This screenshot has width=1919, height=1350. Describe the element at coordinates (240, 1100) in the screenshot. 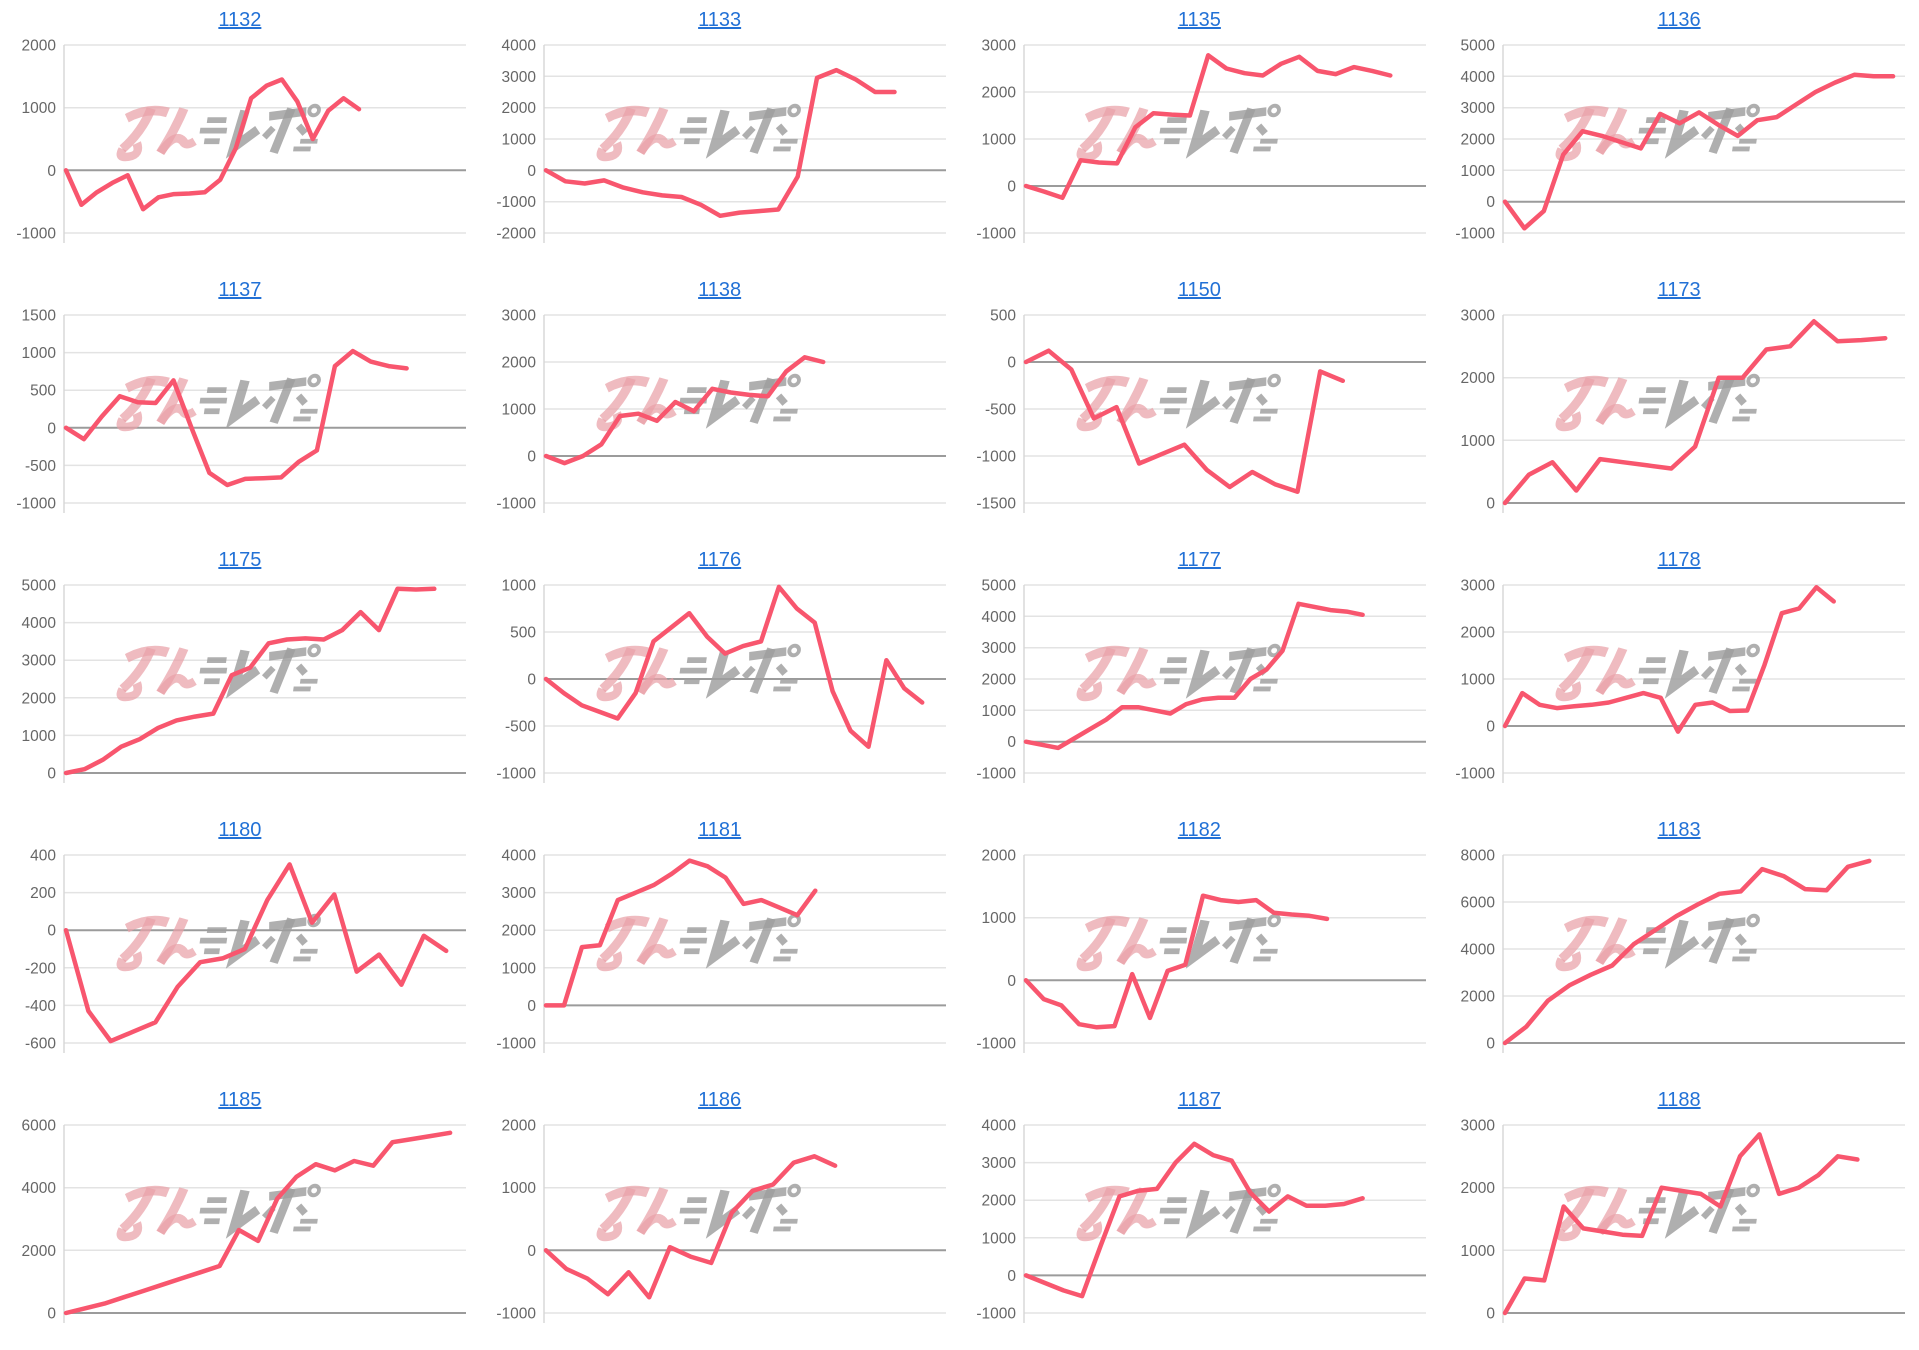

I see `machine-number-link: 1185` at that location.